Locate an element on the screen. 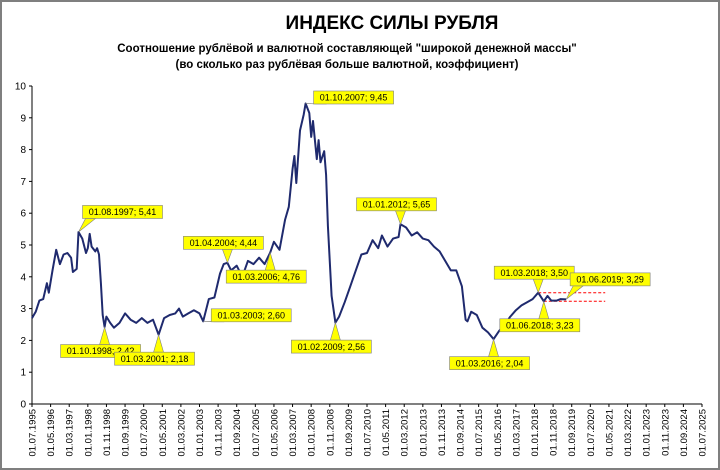 The image size is (720, 470). x-tick-label: 01.09.2004 is located at coordinates (237, 433).